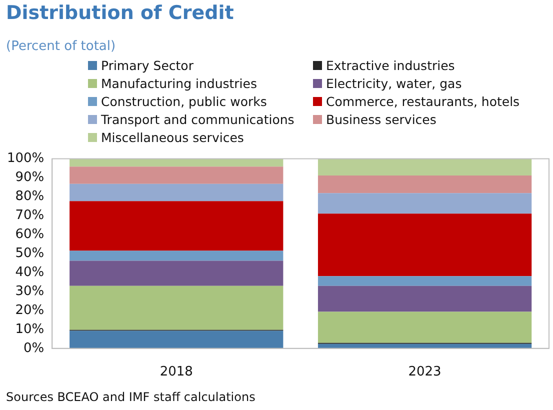  What do you see at coordinates (394, 83) in the screenshot?
I see `legend-label: Electricity, water, gas` at bounding box center [394, 83].